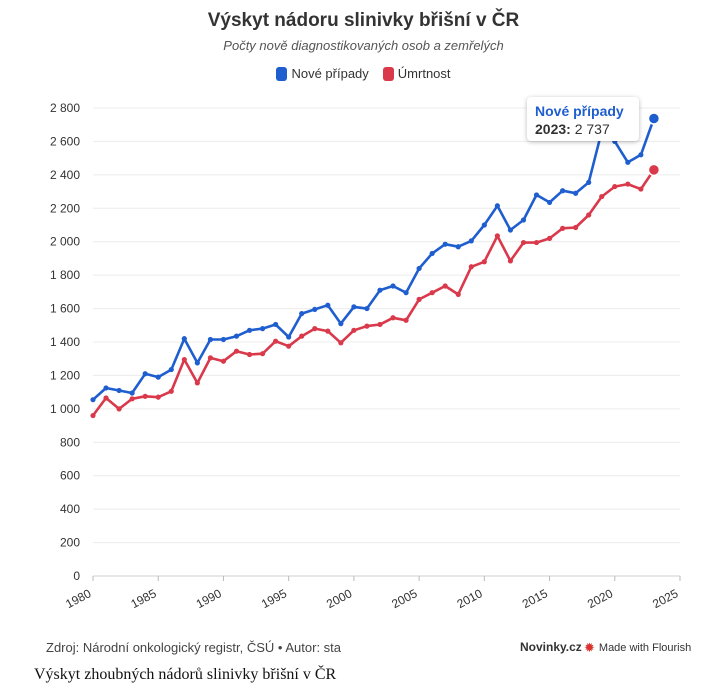 This screenshot has width=727, height=693. I want to click on legend-label-mortality: Úmrtnost, so click(424, 73).